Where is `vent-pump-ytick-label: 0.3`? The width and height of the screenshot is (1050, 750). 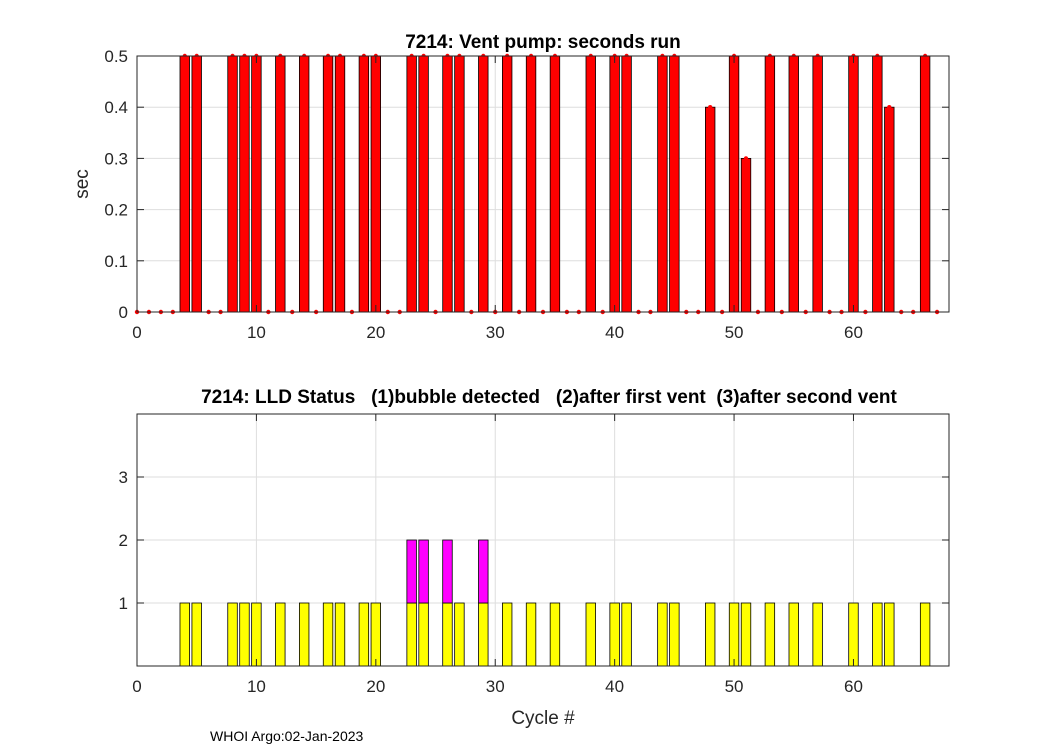
vent-pump-ytick-label: 0.3 is located at coordinates (116, 158).